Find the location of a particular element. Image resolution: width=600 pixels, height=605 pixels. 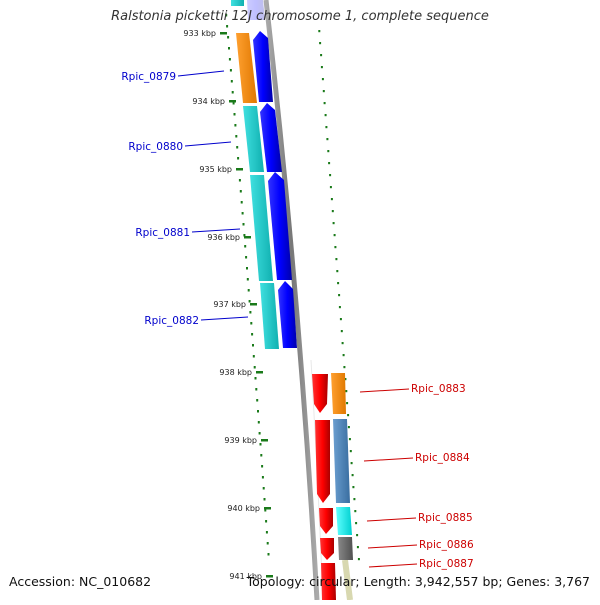

kbp-tick-label: 941 kbp is located at coordinates (245, 576).